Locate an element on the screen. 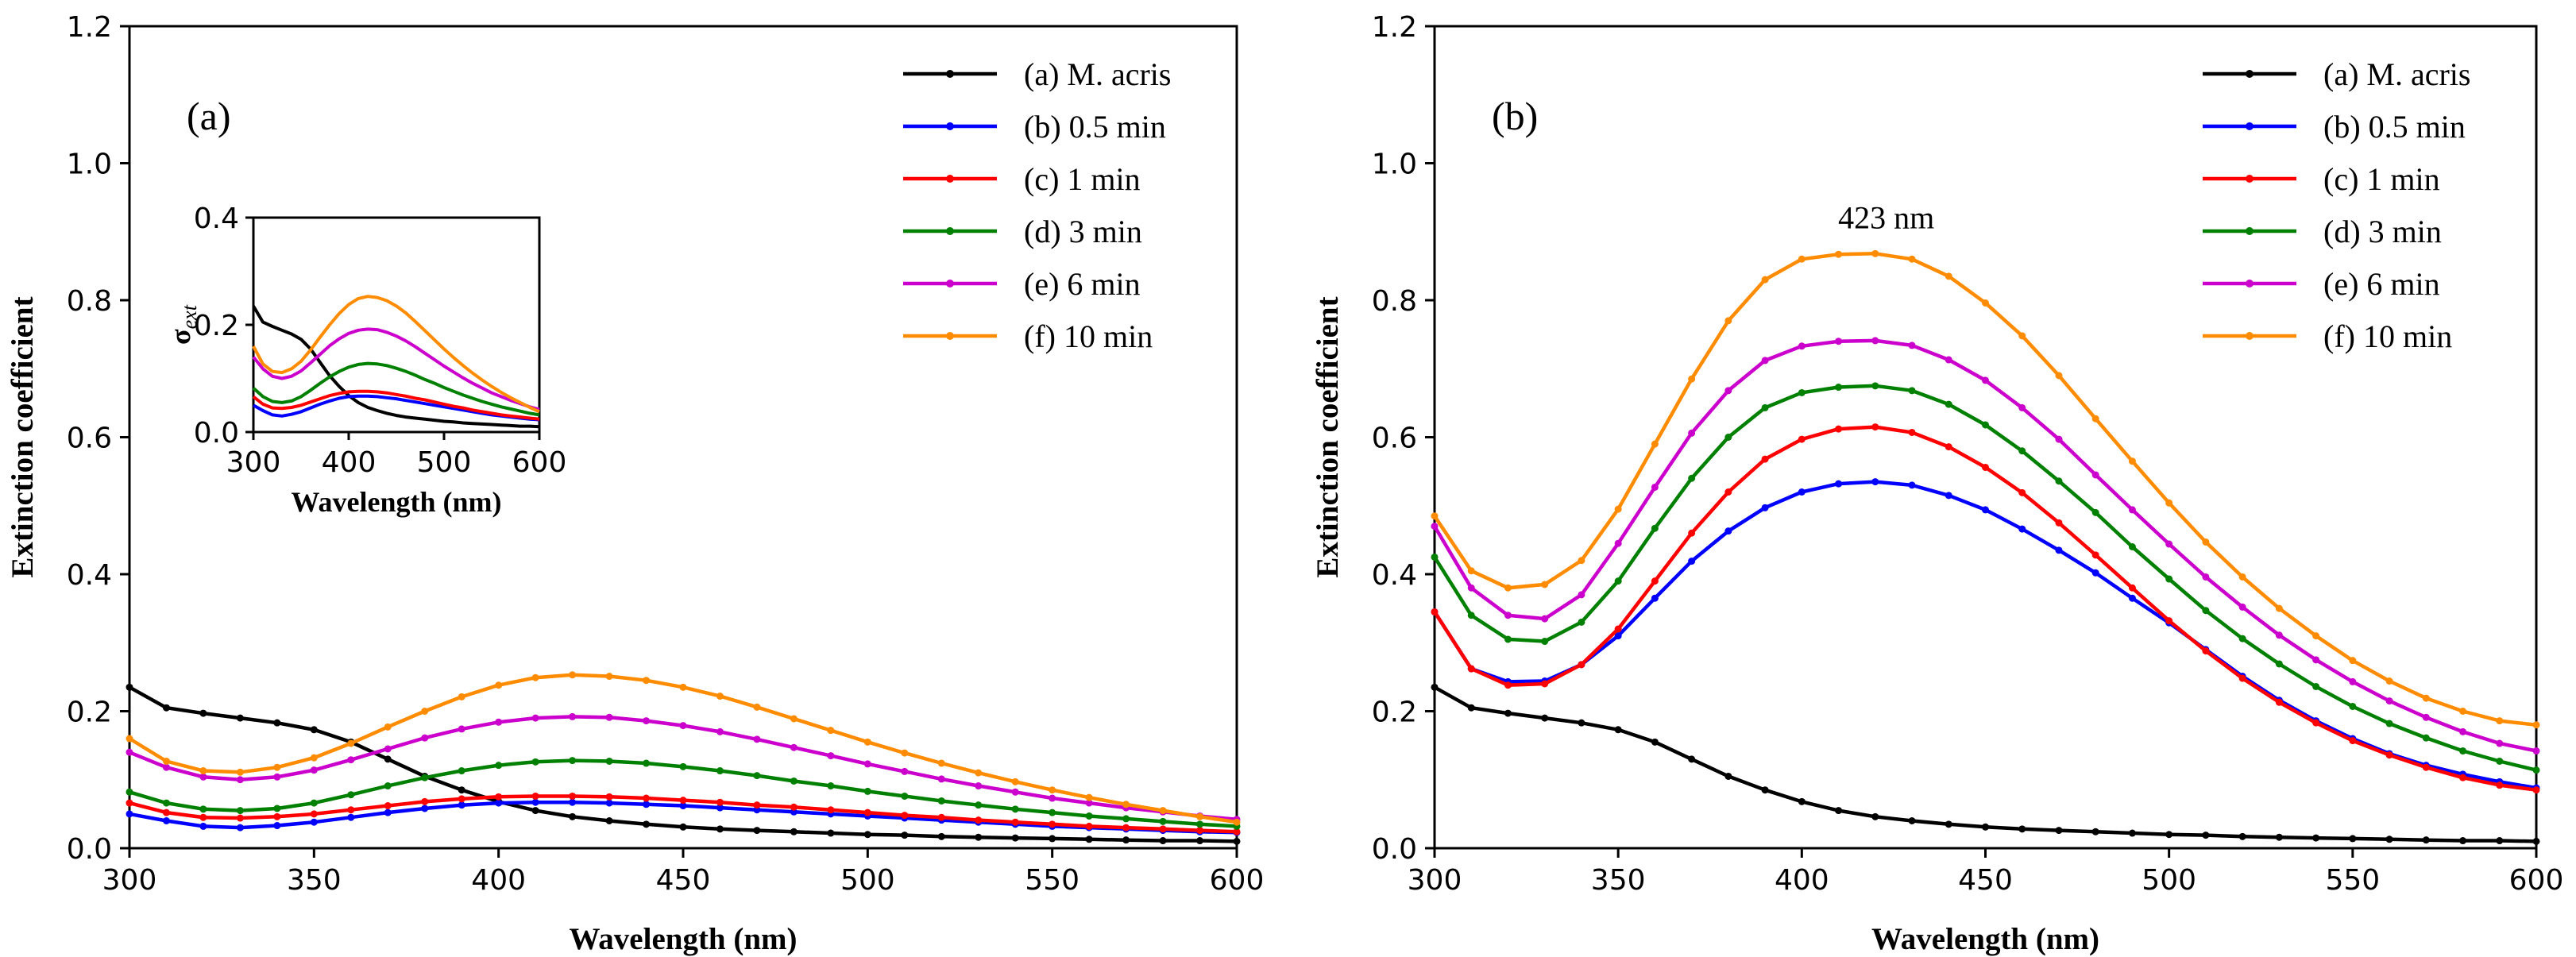 The width and height of the screenshot is (2576, 957). inset-y-axis-subscript: ext is located at coordinates (189, 316).